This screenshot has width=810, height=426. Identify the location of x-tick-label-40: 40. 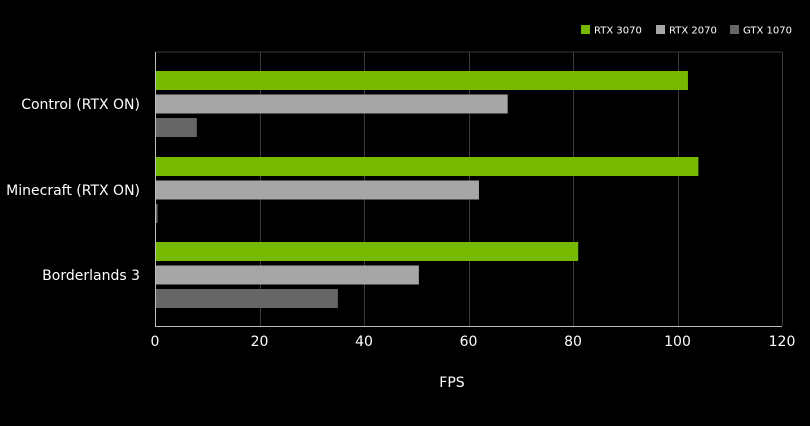
(364, 342).